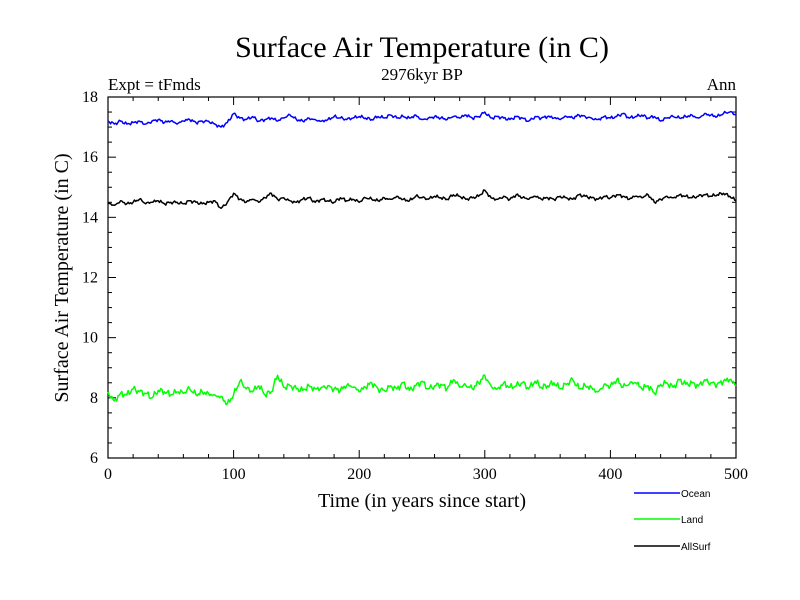  I want to click on series-line-allsurf, so click(422, 199).